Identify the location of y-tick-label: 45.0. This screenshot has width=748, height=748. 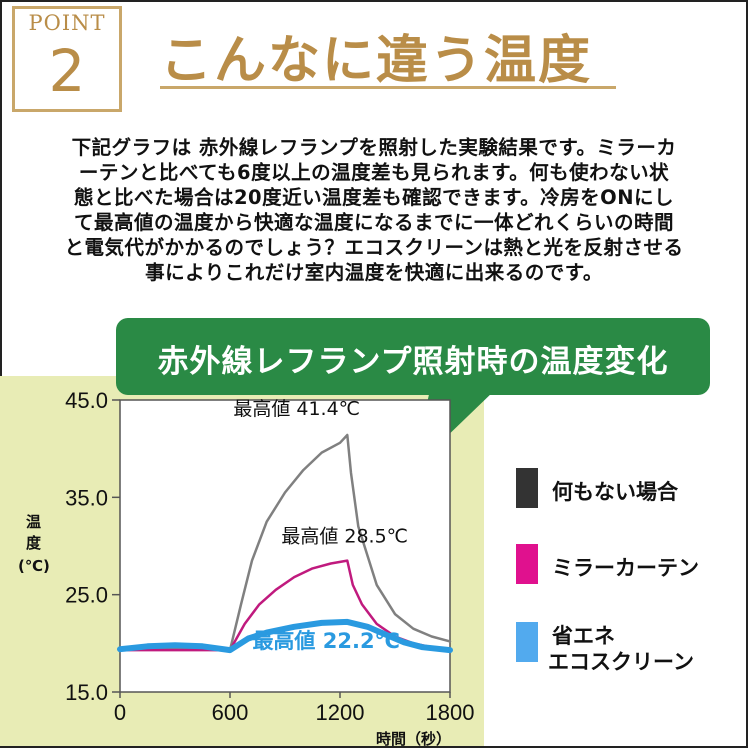
(86, 400).